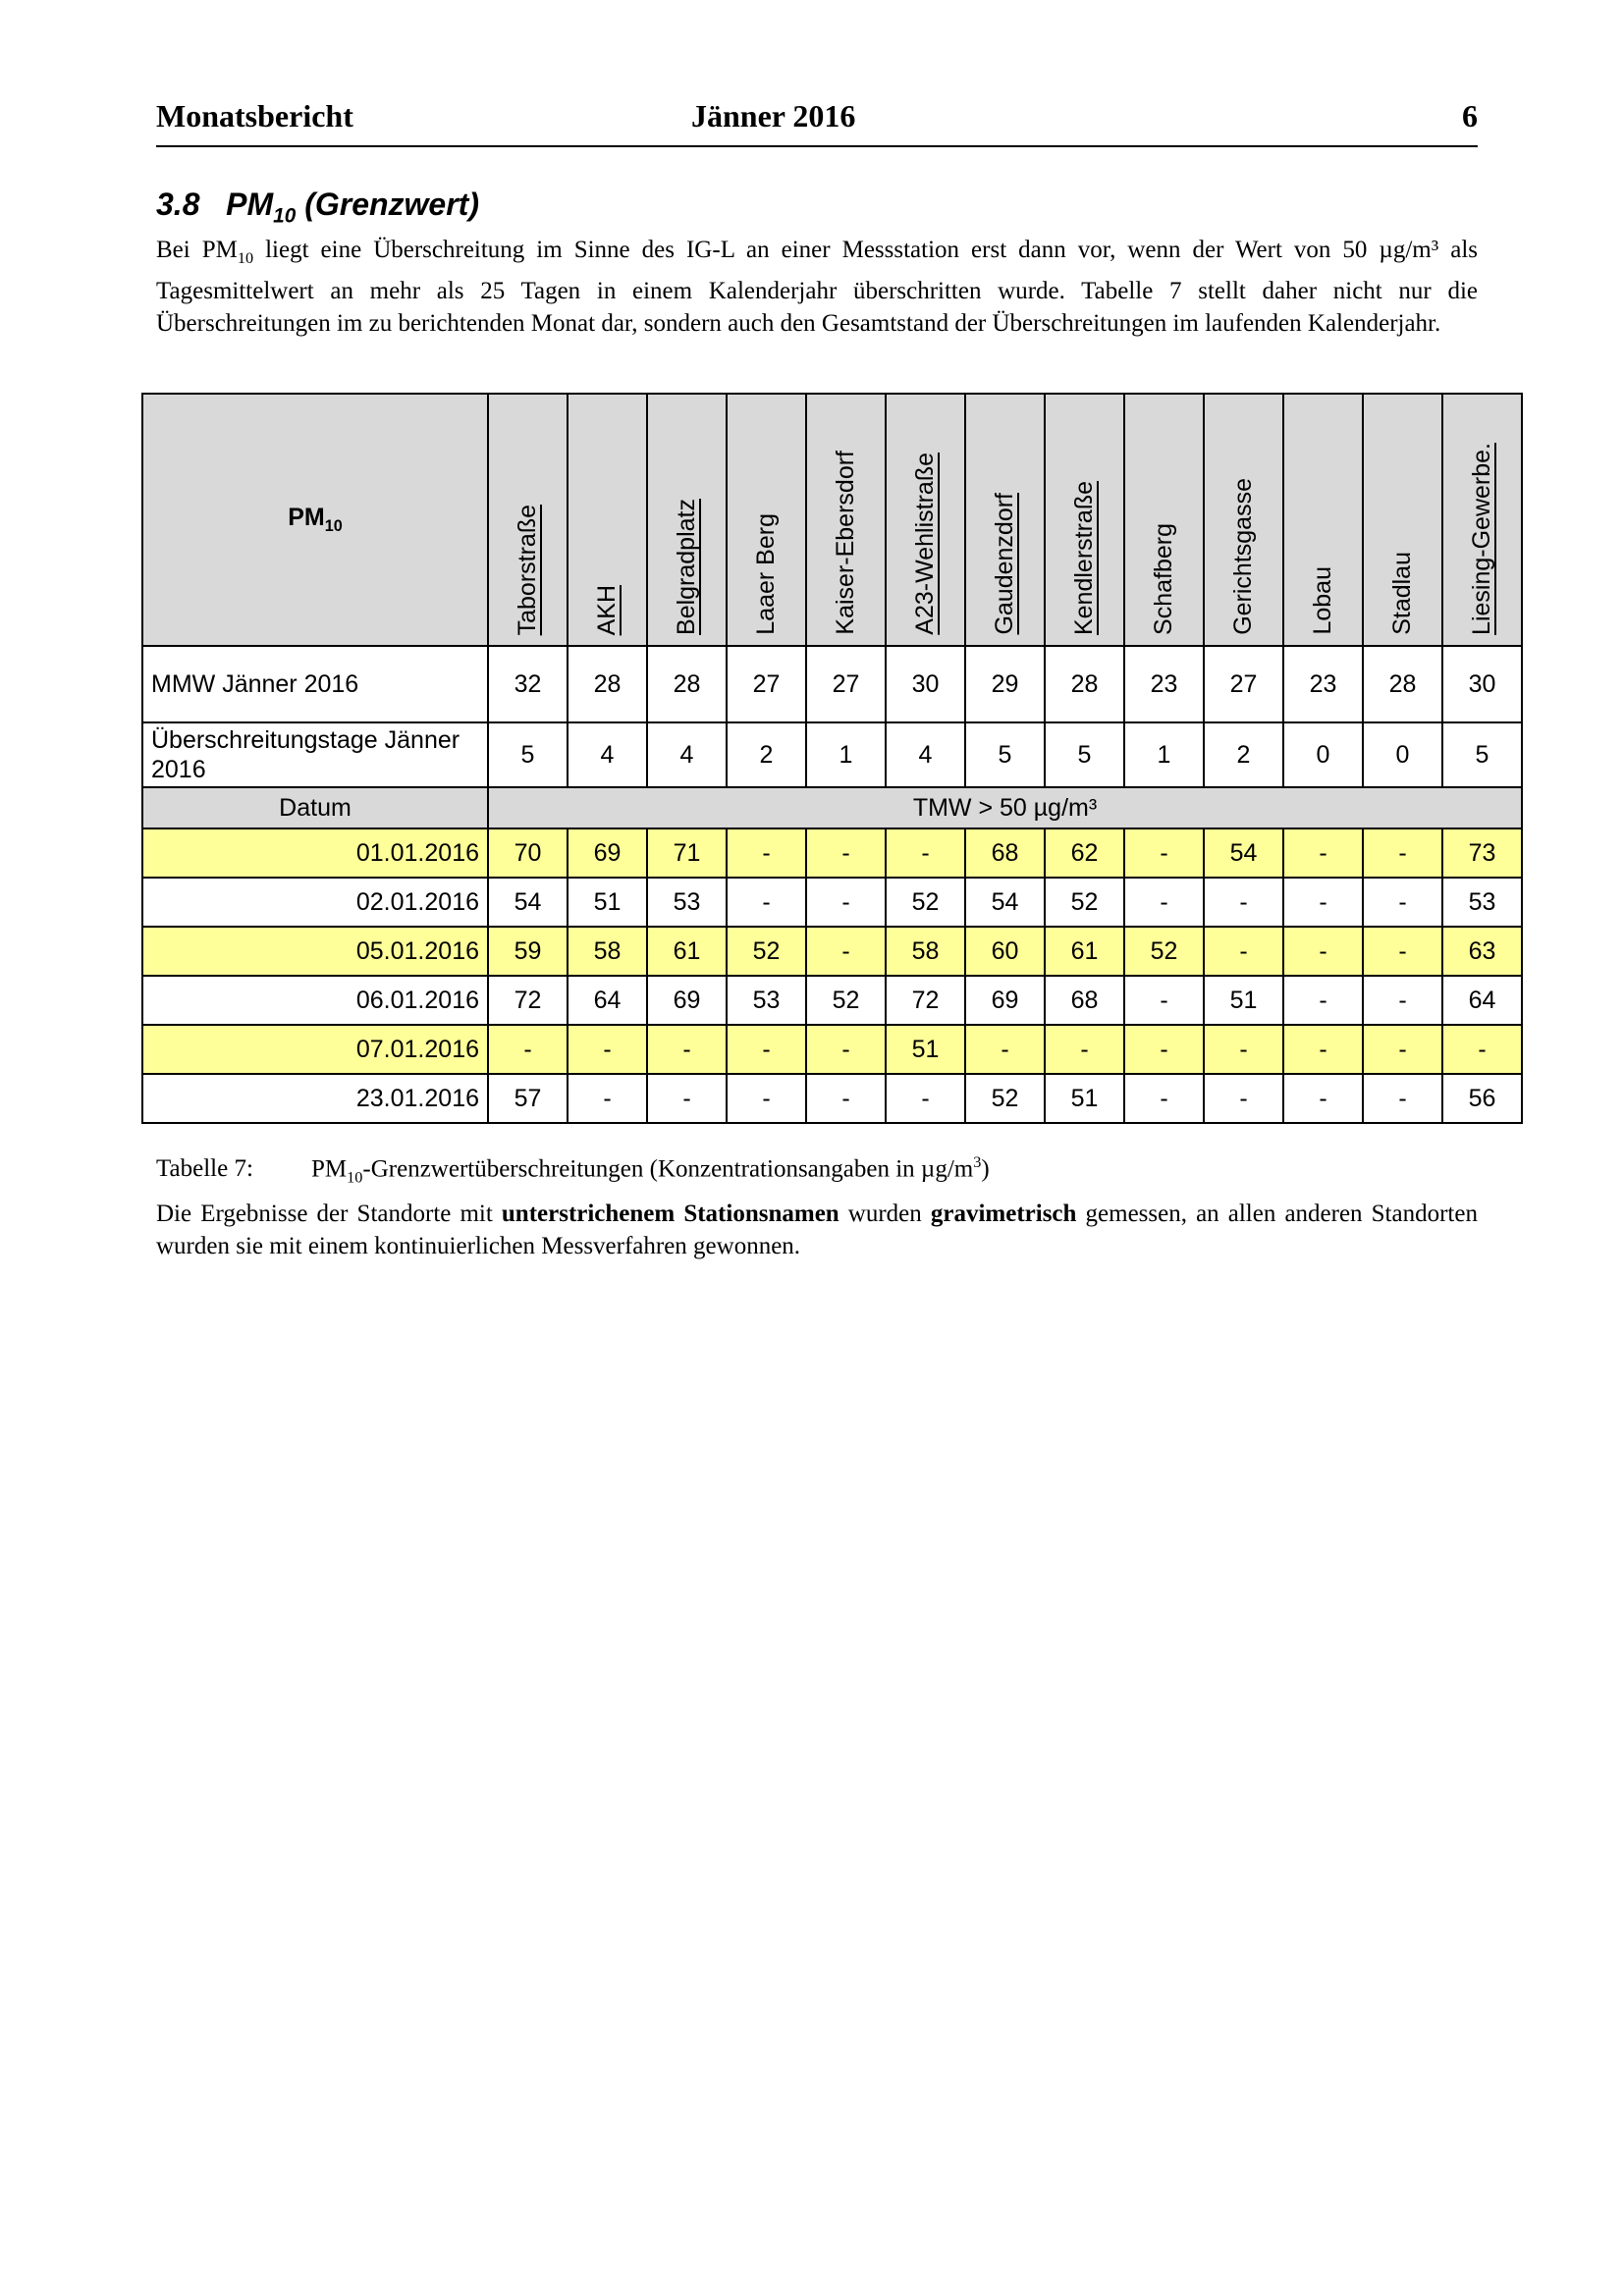  I want to click on station-cell: Gaudenzdorf, so click(1005, 520).